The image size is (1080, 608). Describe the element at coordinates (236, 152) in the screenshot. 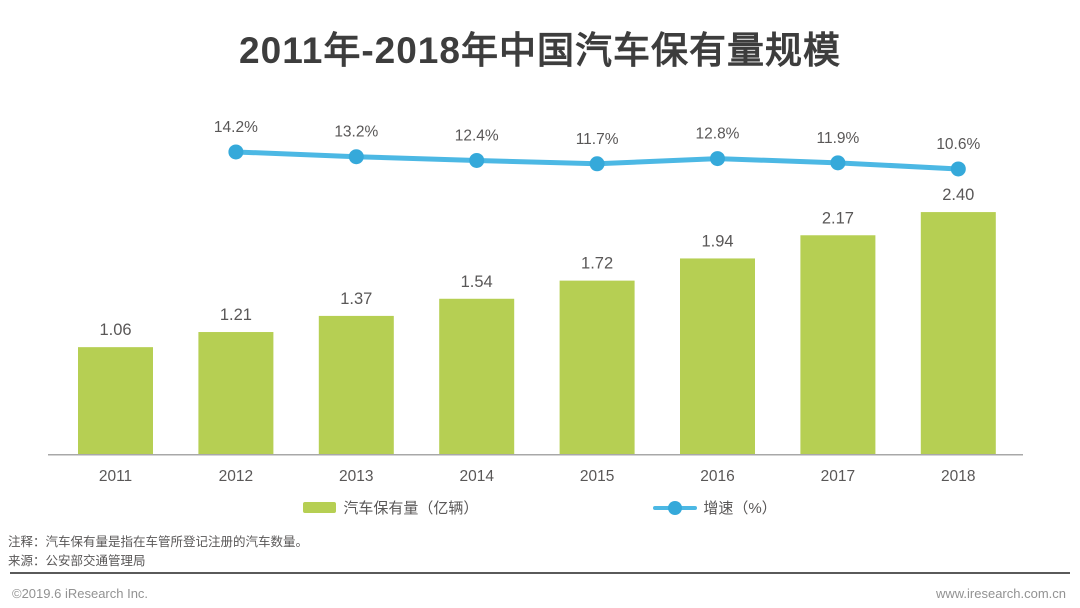

I see `line-marker-2012` at that location.